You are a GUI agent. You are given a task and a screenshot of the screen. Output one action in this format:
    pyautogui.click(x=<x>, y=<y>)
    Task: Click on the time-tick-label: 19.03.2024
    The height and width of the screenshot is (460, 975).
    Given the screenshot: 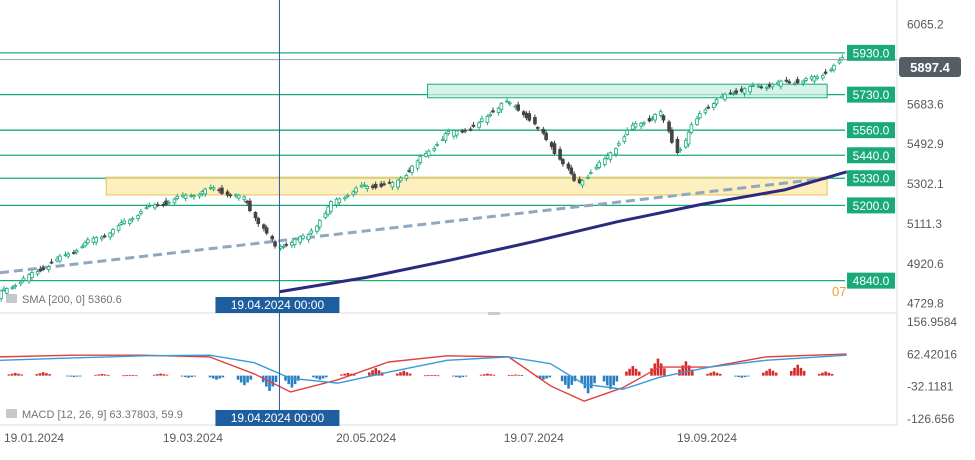 What is the action you would take?
    pyautogui.click(x=193, y=438)
    